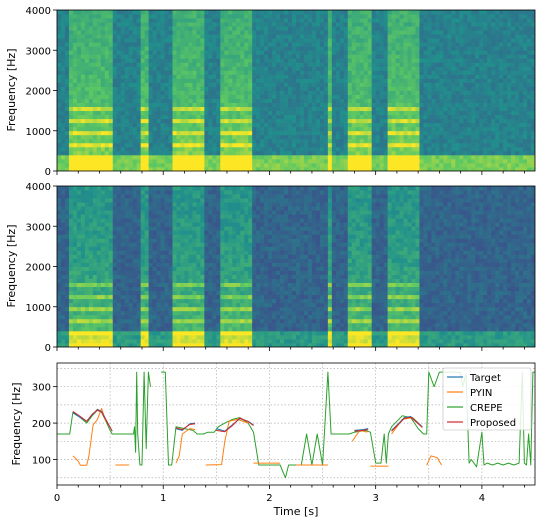  I want to click on ylabel-top: Frequency [Hz], so click(11, 90).